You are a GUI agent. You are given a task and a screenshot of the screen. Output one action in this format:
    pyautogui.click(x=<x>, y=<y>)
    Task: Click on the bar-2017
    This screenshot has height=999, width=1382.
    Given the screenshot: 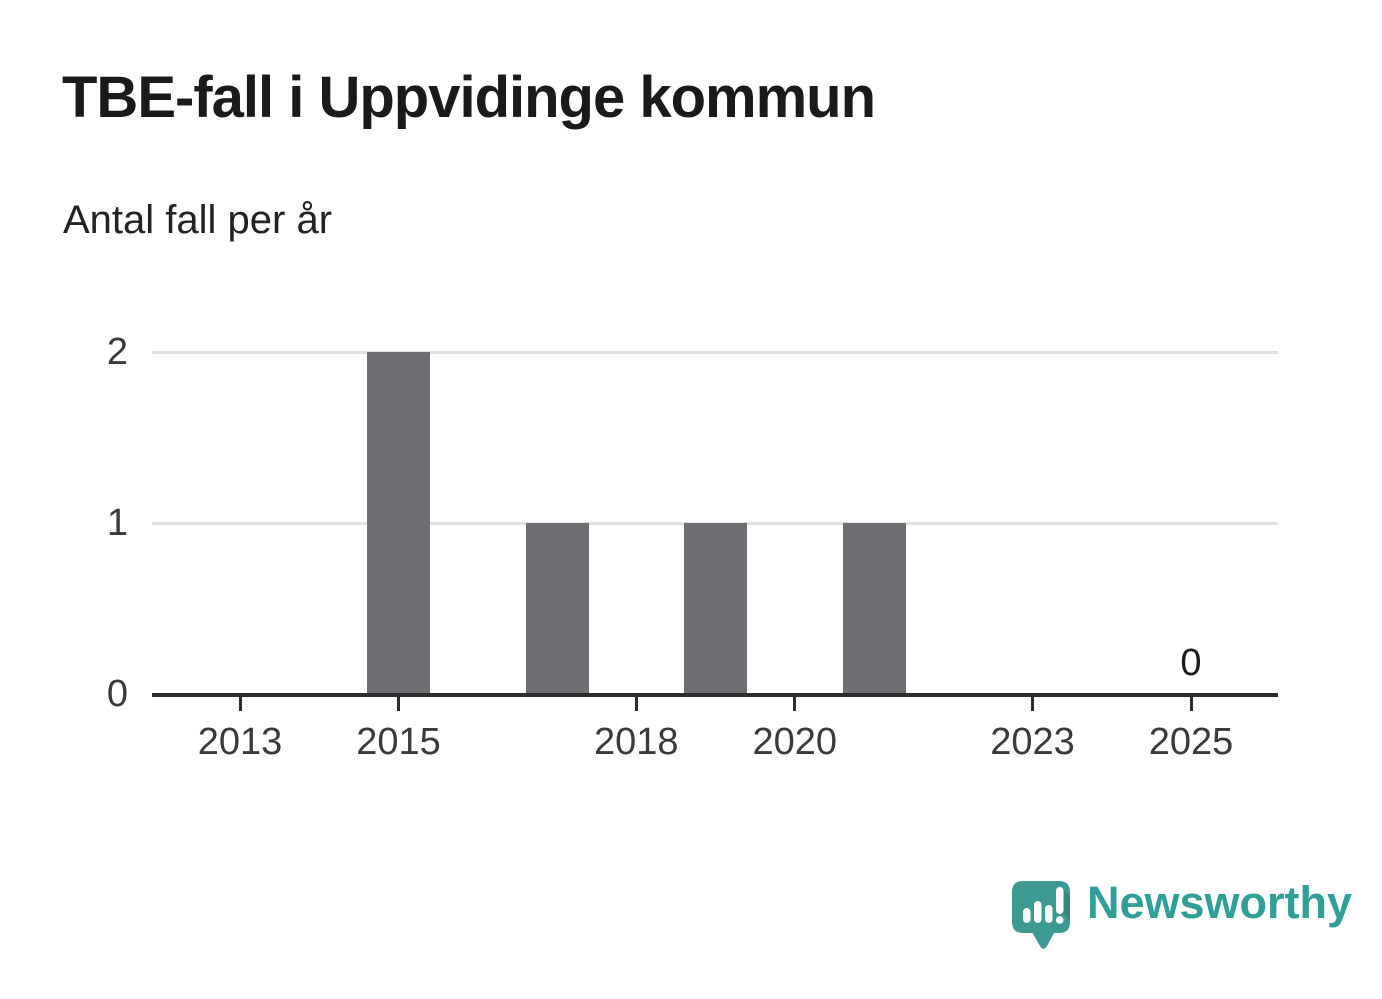 What is the action you would take?
    pyautogui.click(x=557, y=608)
    